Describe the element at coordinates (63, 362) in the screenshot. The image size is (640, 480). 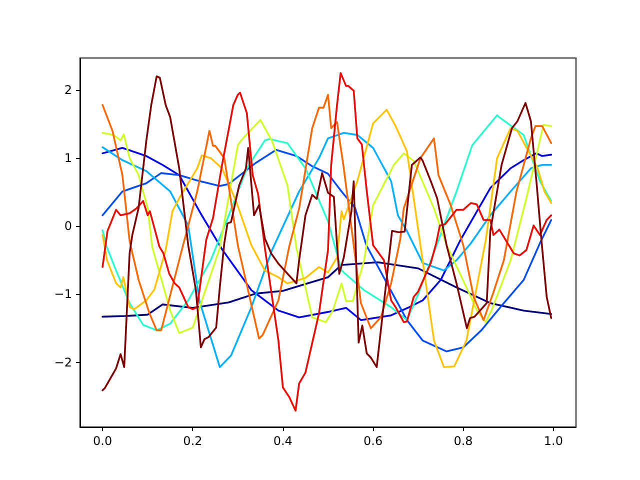
I see `y-tick-label: −2` at that location.